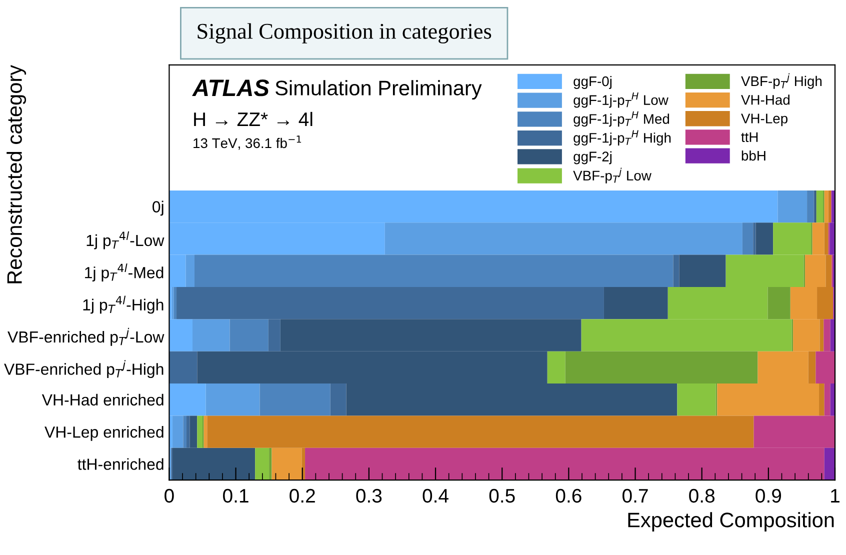 The height and width of the screenshot is (555, 846). I want to click on text: Simulation Preliminary, so click(379, 90).